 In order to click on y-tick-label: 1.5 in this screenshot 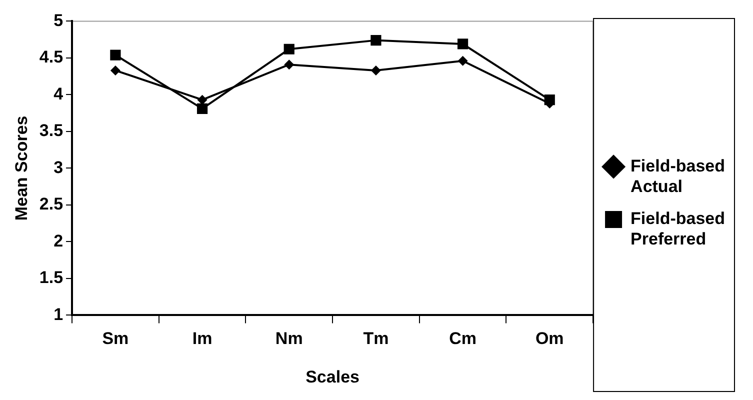, I will do `click(51, 278)`.